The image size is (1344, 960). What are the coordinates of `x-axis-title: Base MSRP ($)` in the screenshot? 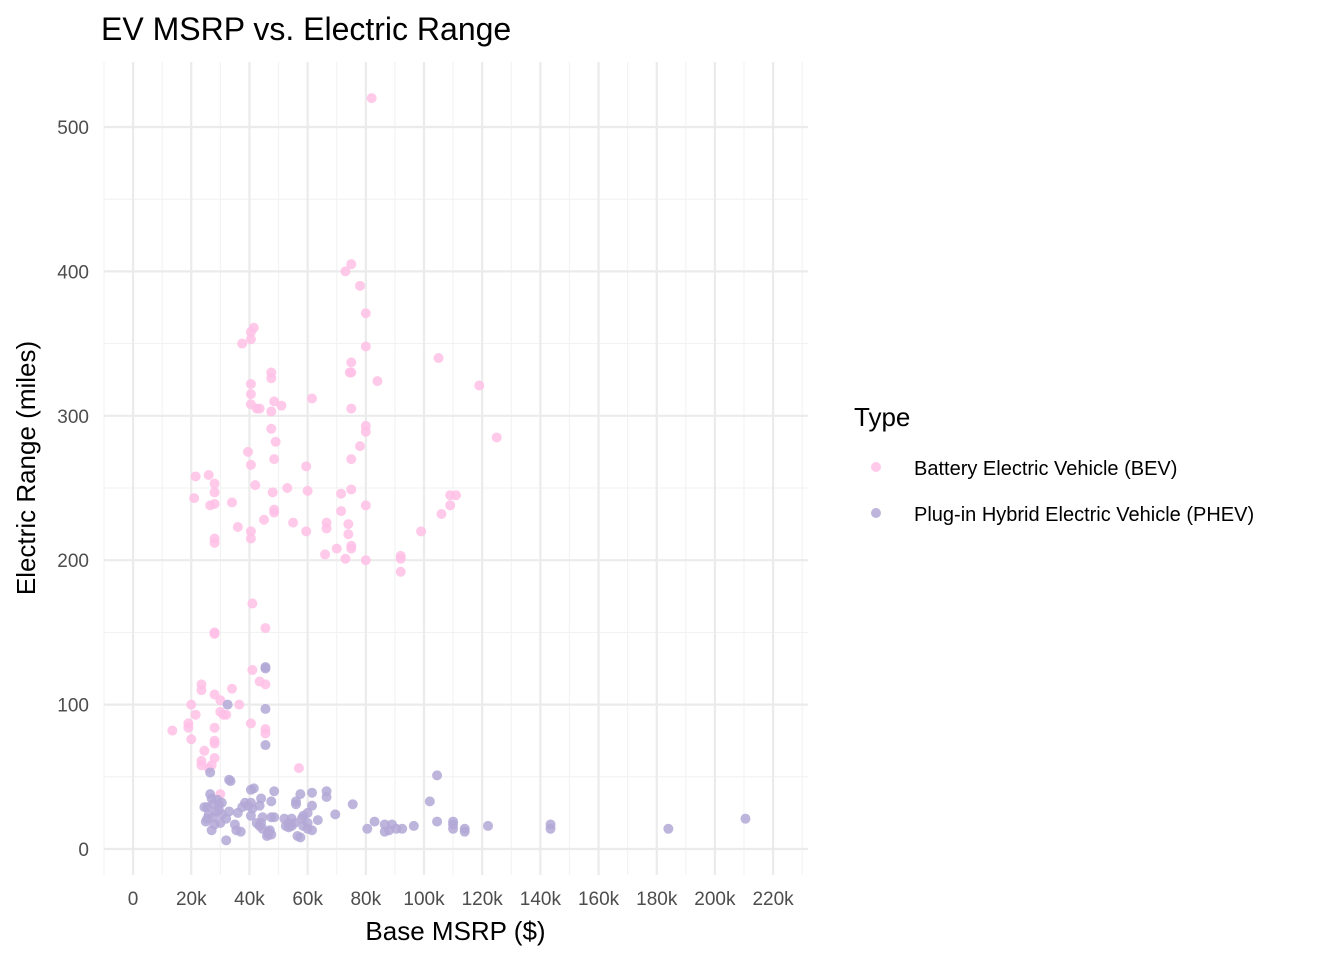 It's located at (455, 931).